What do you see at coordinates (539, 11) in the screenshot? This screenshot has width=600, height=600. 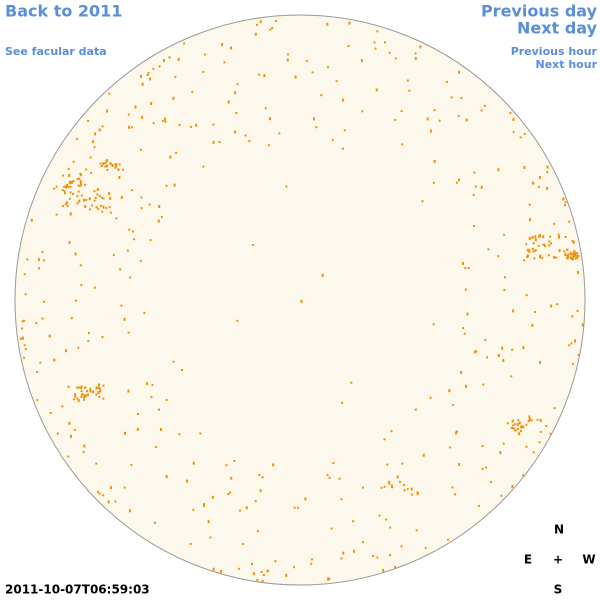 I see `previous-day-link: Previous day` at bounding box center [539, 11].